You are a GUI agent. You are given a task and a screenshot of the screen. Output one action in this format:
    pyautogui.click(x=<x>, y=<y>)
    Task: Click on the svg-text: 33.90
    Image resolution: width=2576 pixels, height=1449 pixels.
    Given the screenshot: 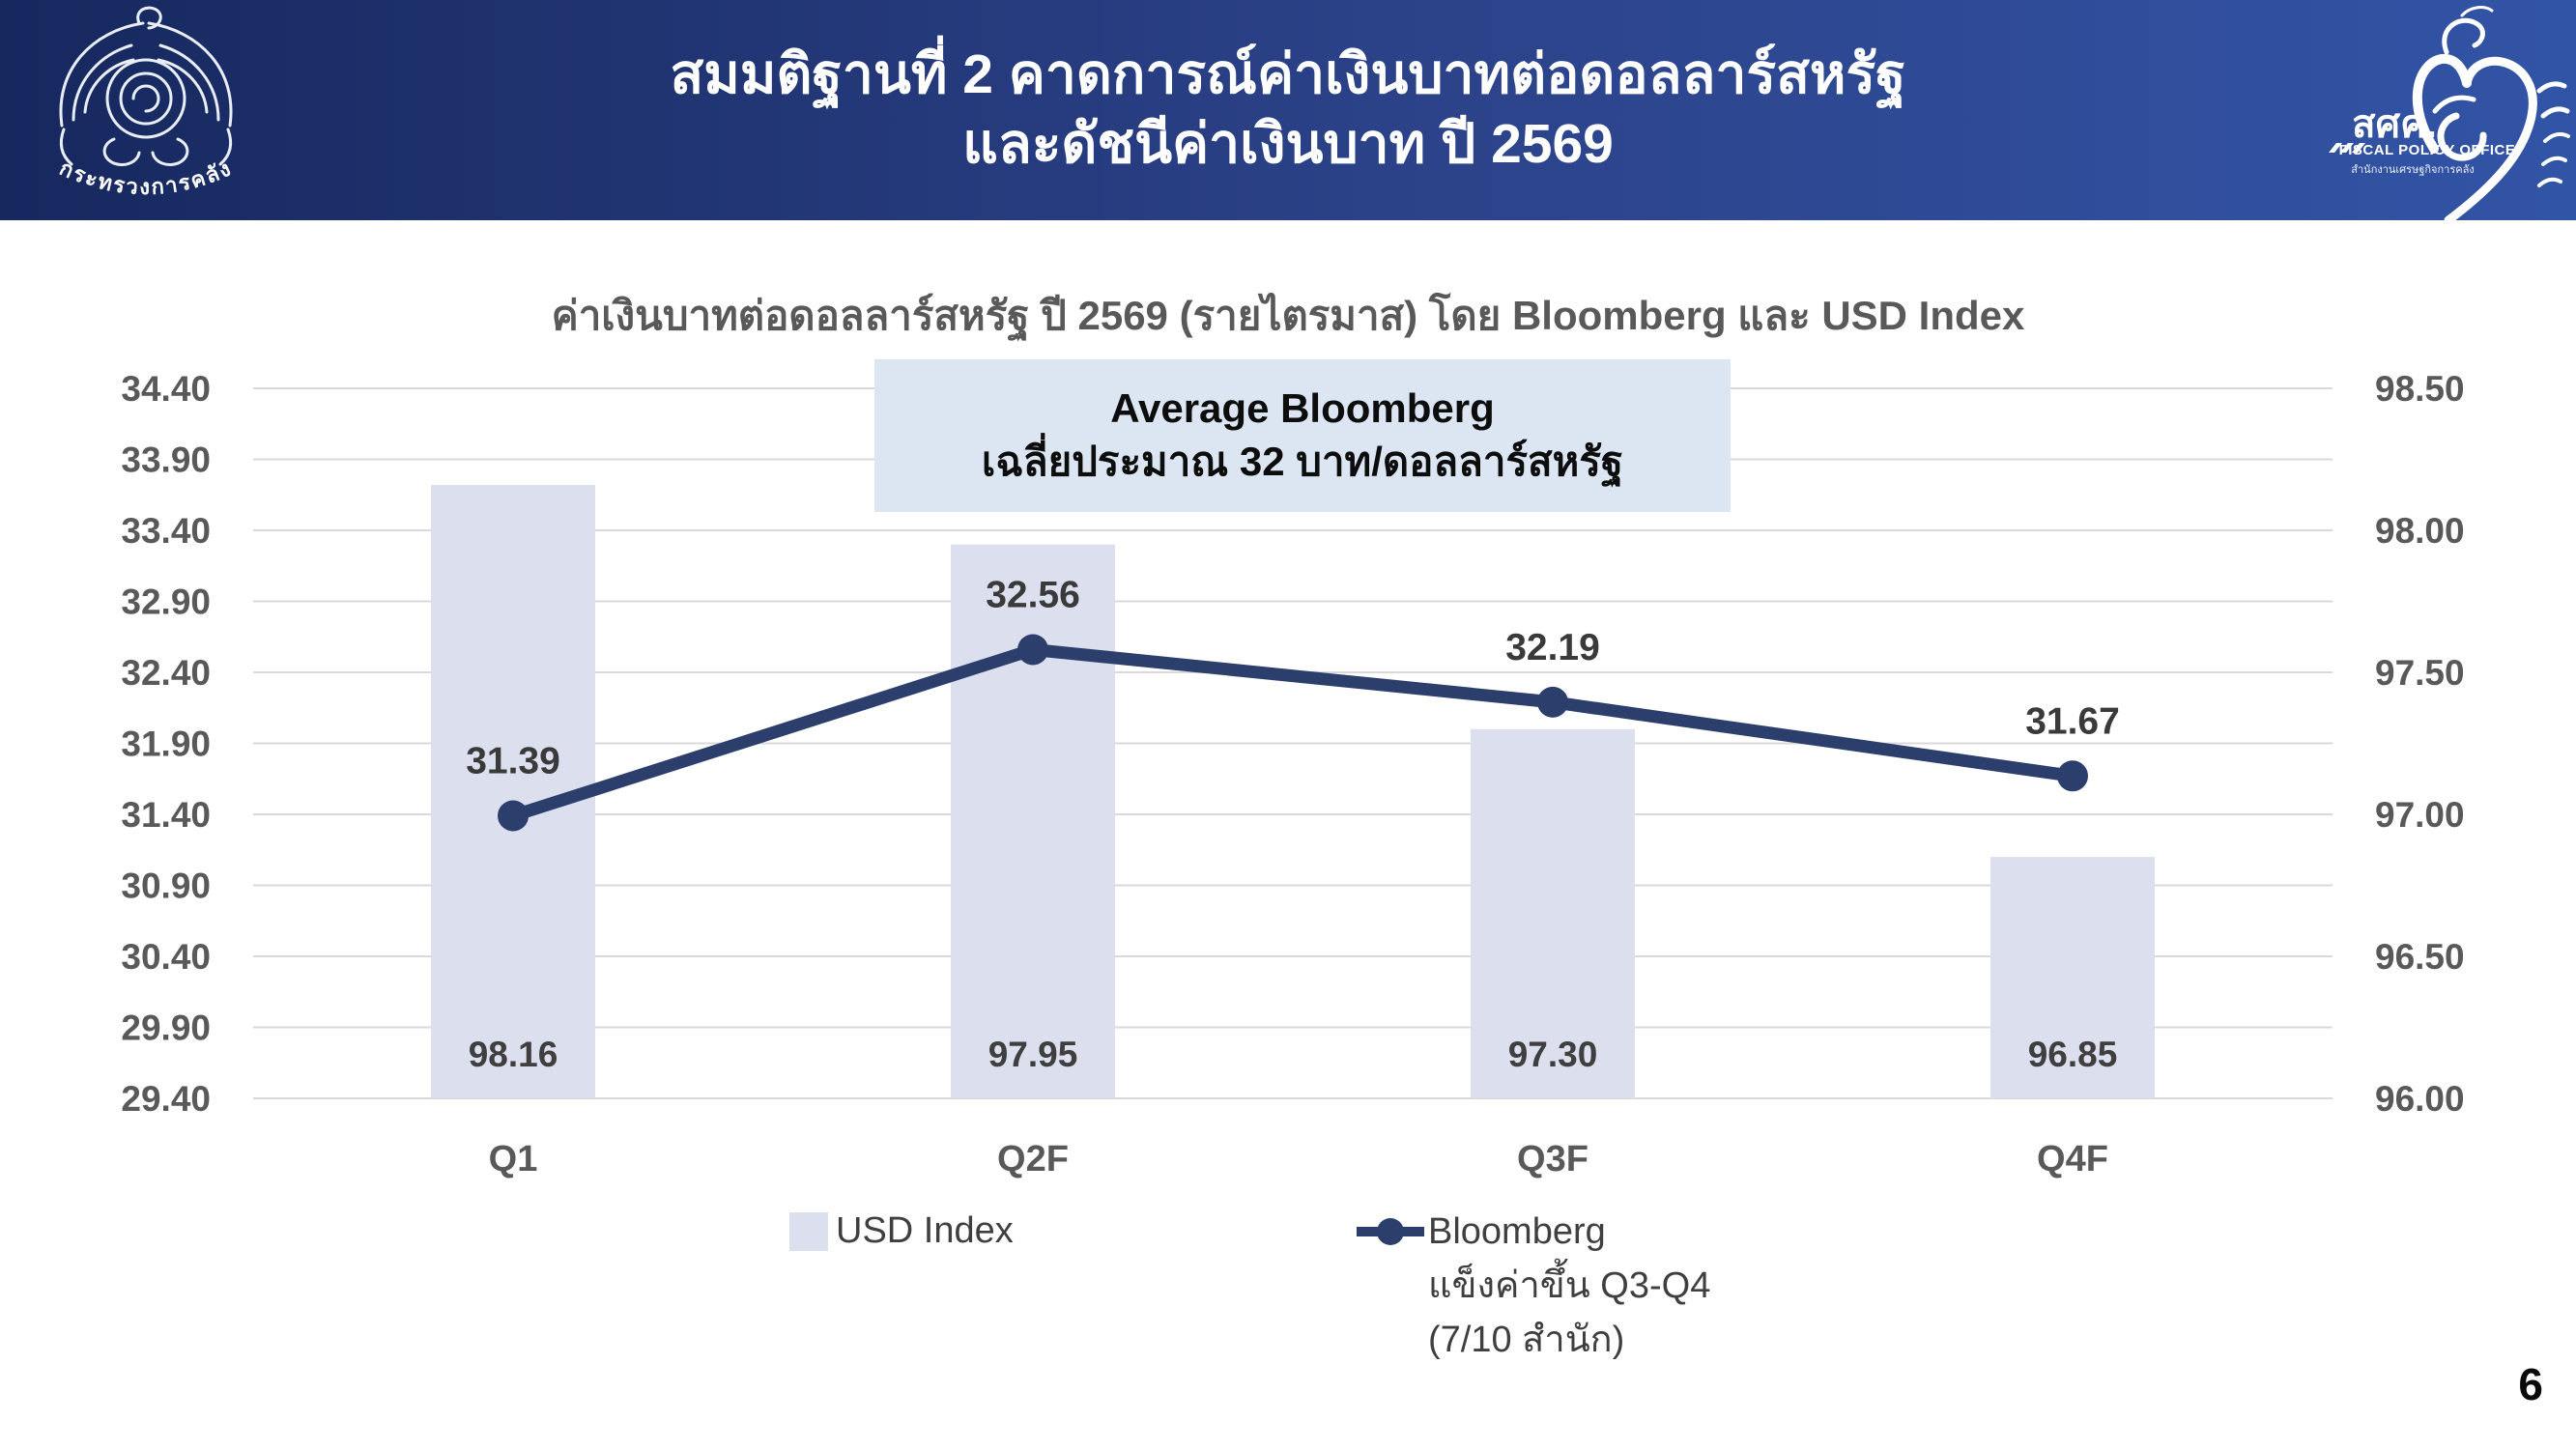 What is the action you would take?
    pyautogui.click(x=166, y=460)
    